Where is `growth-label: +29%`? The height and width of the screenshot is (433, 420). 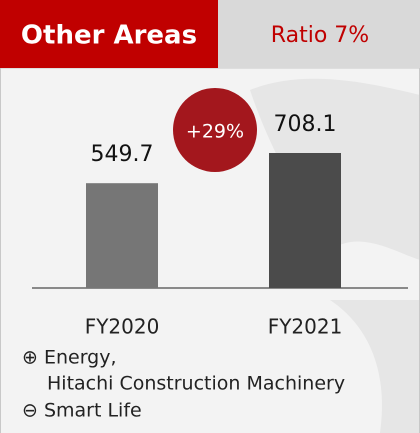 growth-label: +29% is located at coordinates (215, 132).